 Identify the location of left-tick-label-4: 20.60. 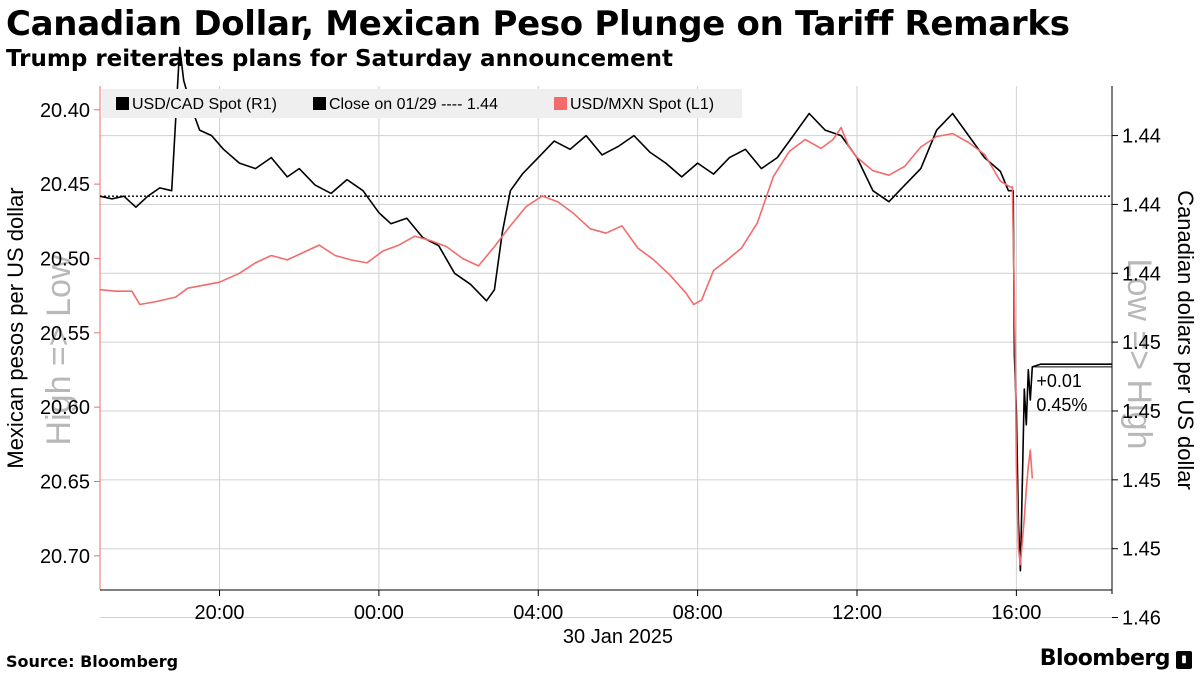
(65, 408).